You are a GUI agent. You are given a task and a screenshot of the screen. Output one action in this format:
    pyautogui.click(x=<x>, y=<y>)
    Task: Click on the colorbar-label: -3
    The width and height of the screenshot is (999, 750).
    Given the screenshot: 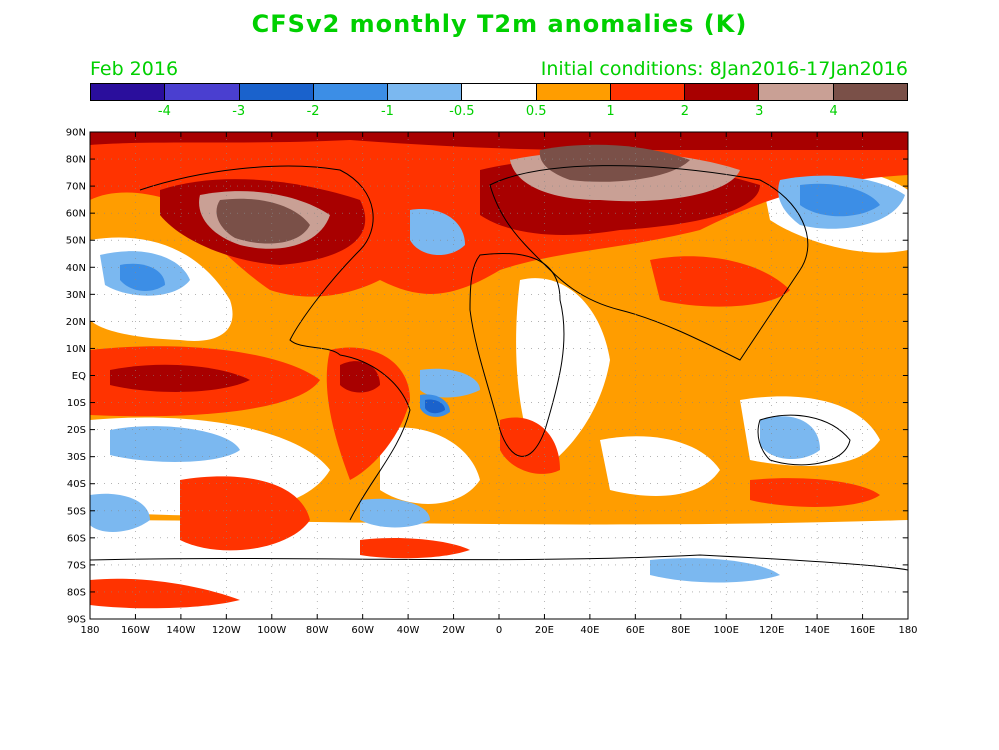 What is the action you would take?
    pyautogui.click(x=239, y=111)
    